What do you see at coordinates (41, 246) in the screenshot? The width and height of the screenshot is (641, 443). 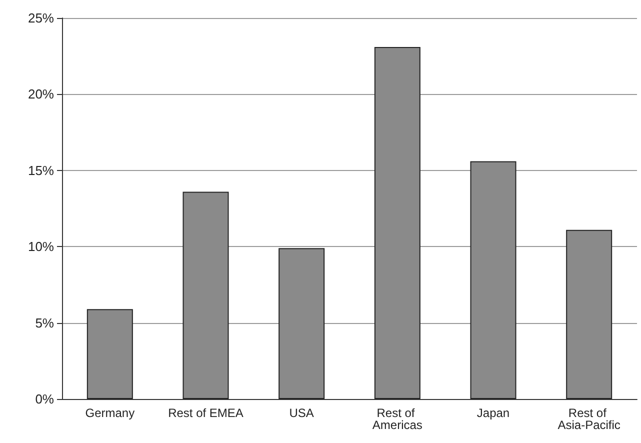 I see `y-tick-label: 10%` at bounding box center [41, 246].